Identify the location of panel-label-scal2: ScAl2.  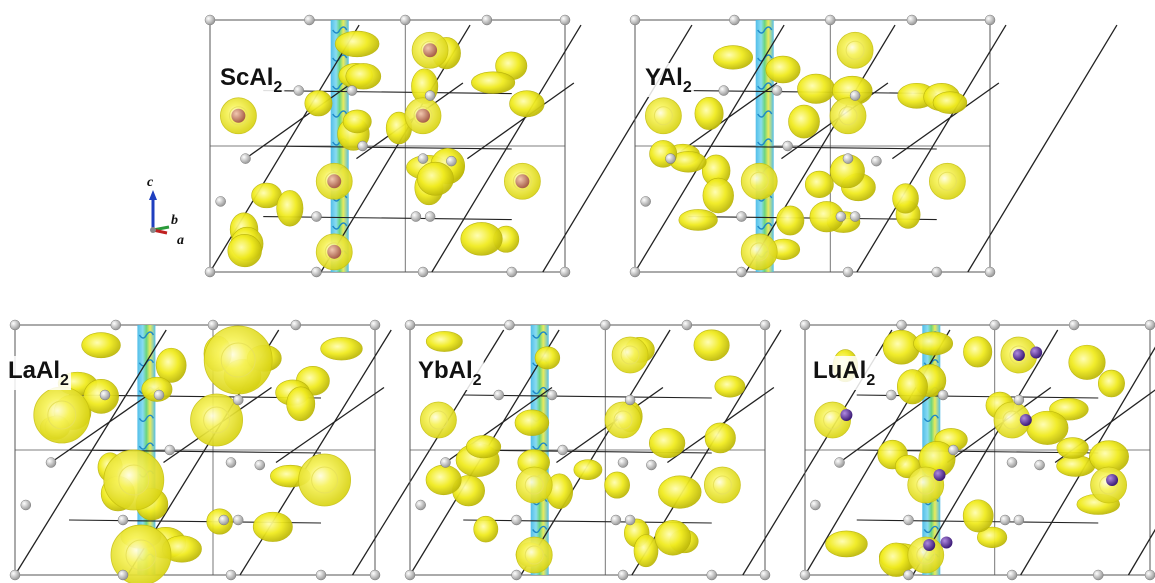
(251, 80).